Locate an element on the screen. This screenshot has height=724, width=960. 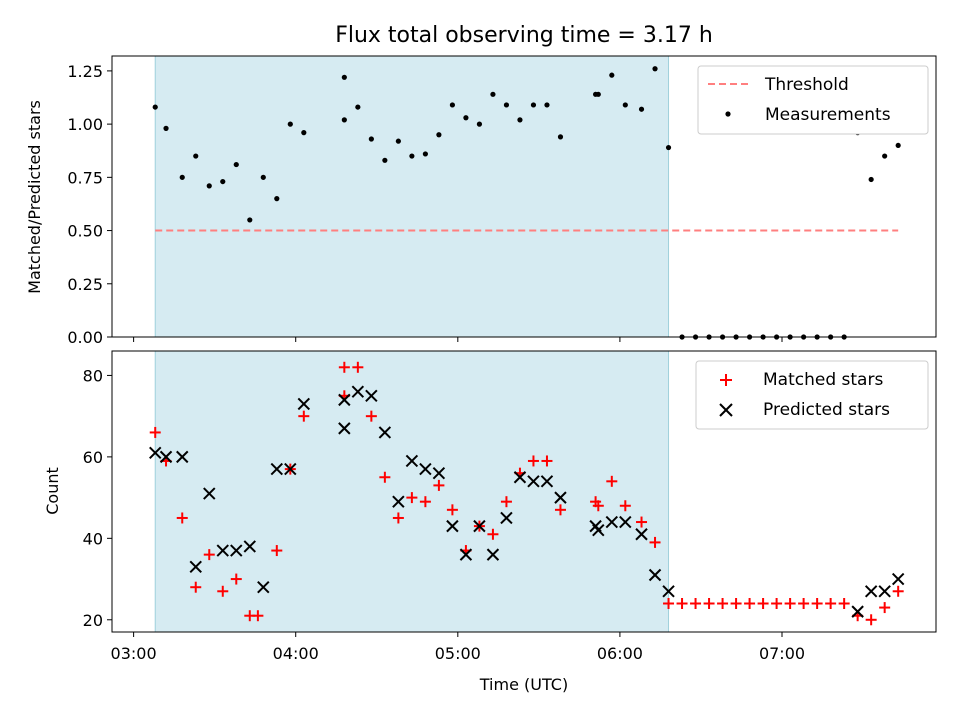
top-y-axis-label: Matched/Predicted stars is located at coordinates (34, 197).